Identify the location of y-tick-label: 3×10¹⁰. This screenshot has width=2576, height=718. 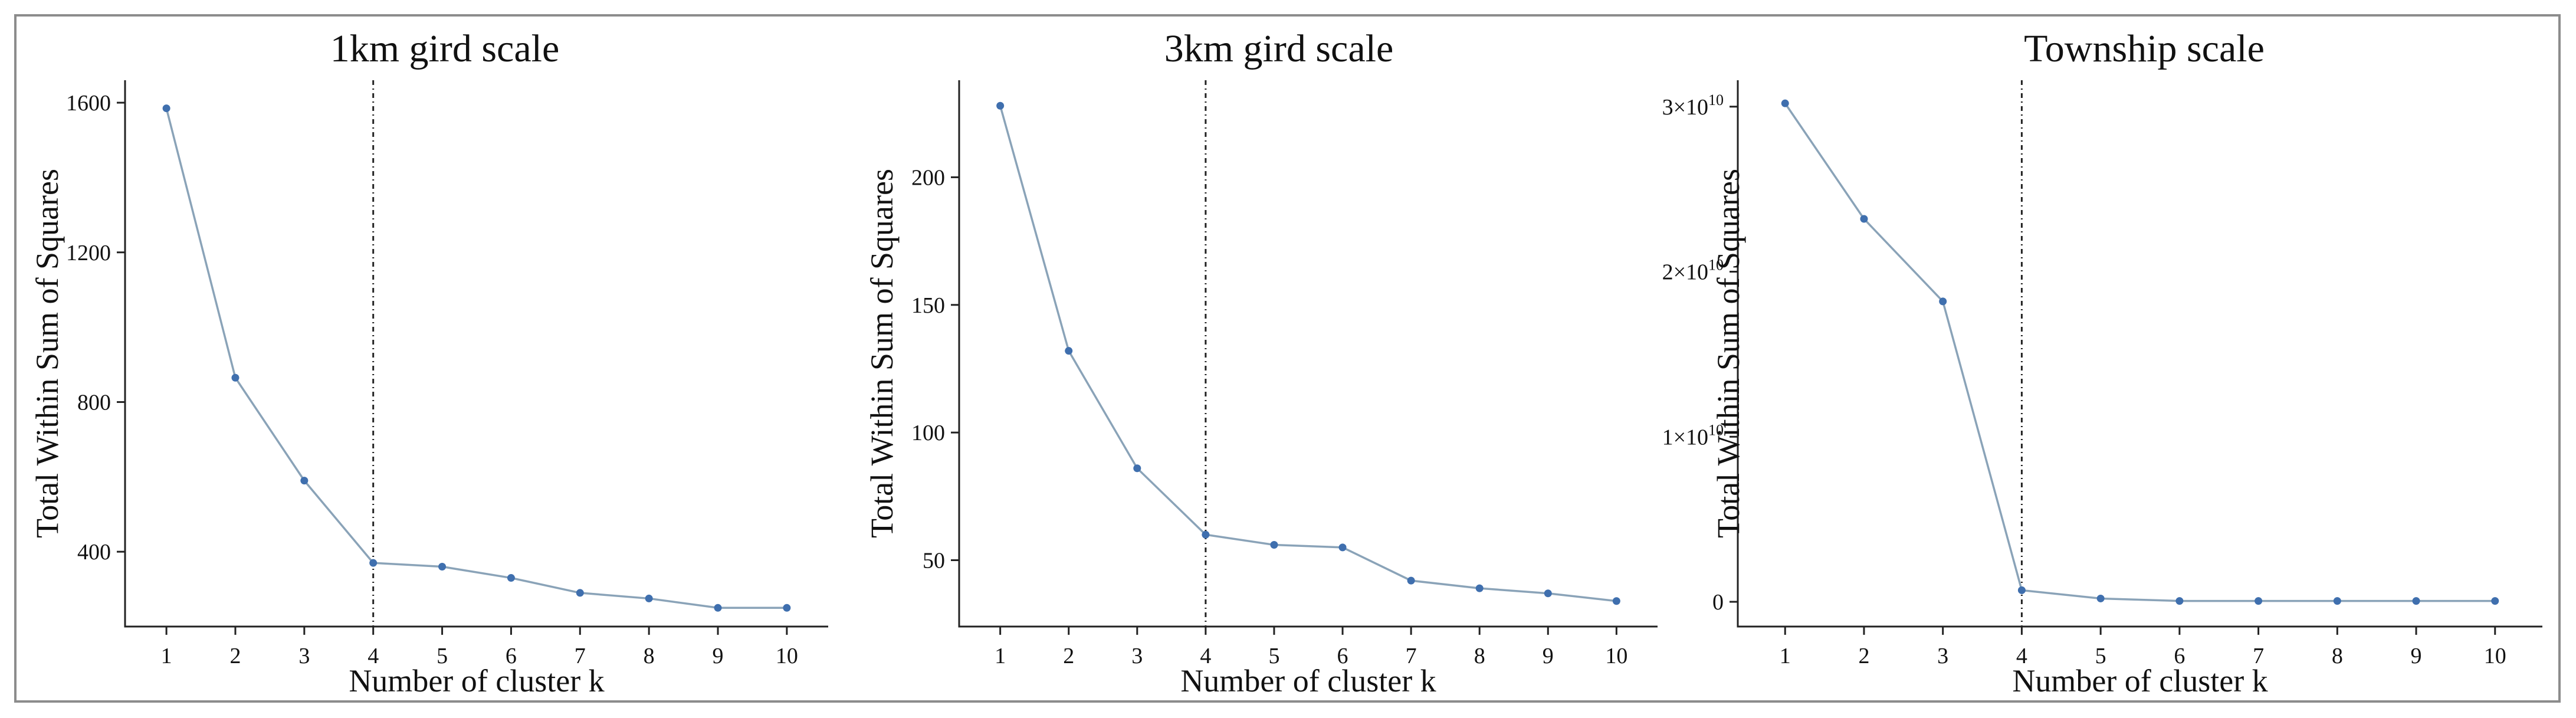
(1693, 105).